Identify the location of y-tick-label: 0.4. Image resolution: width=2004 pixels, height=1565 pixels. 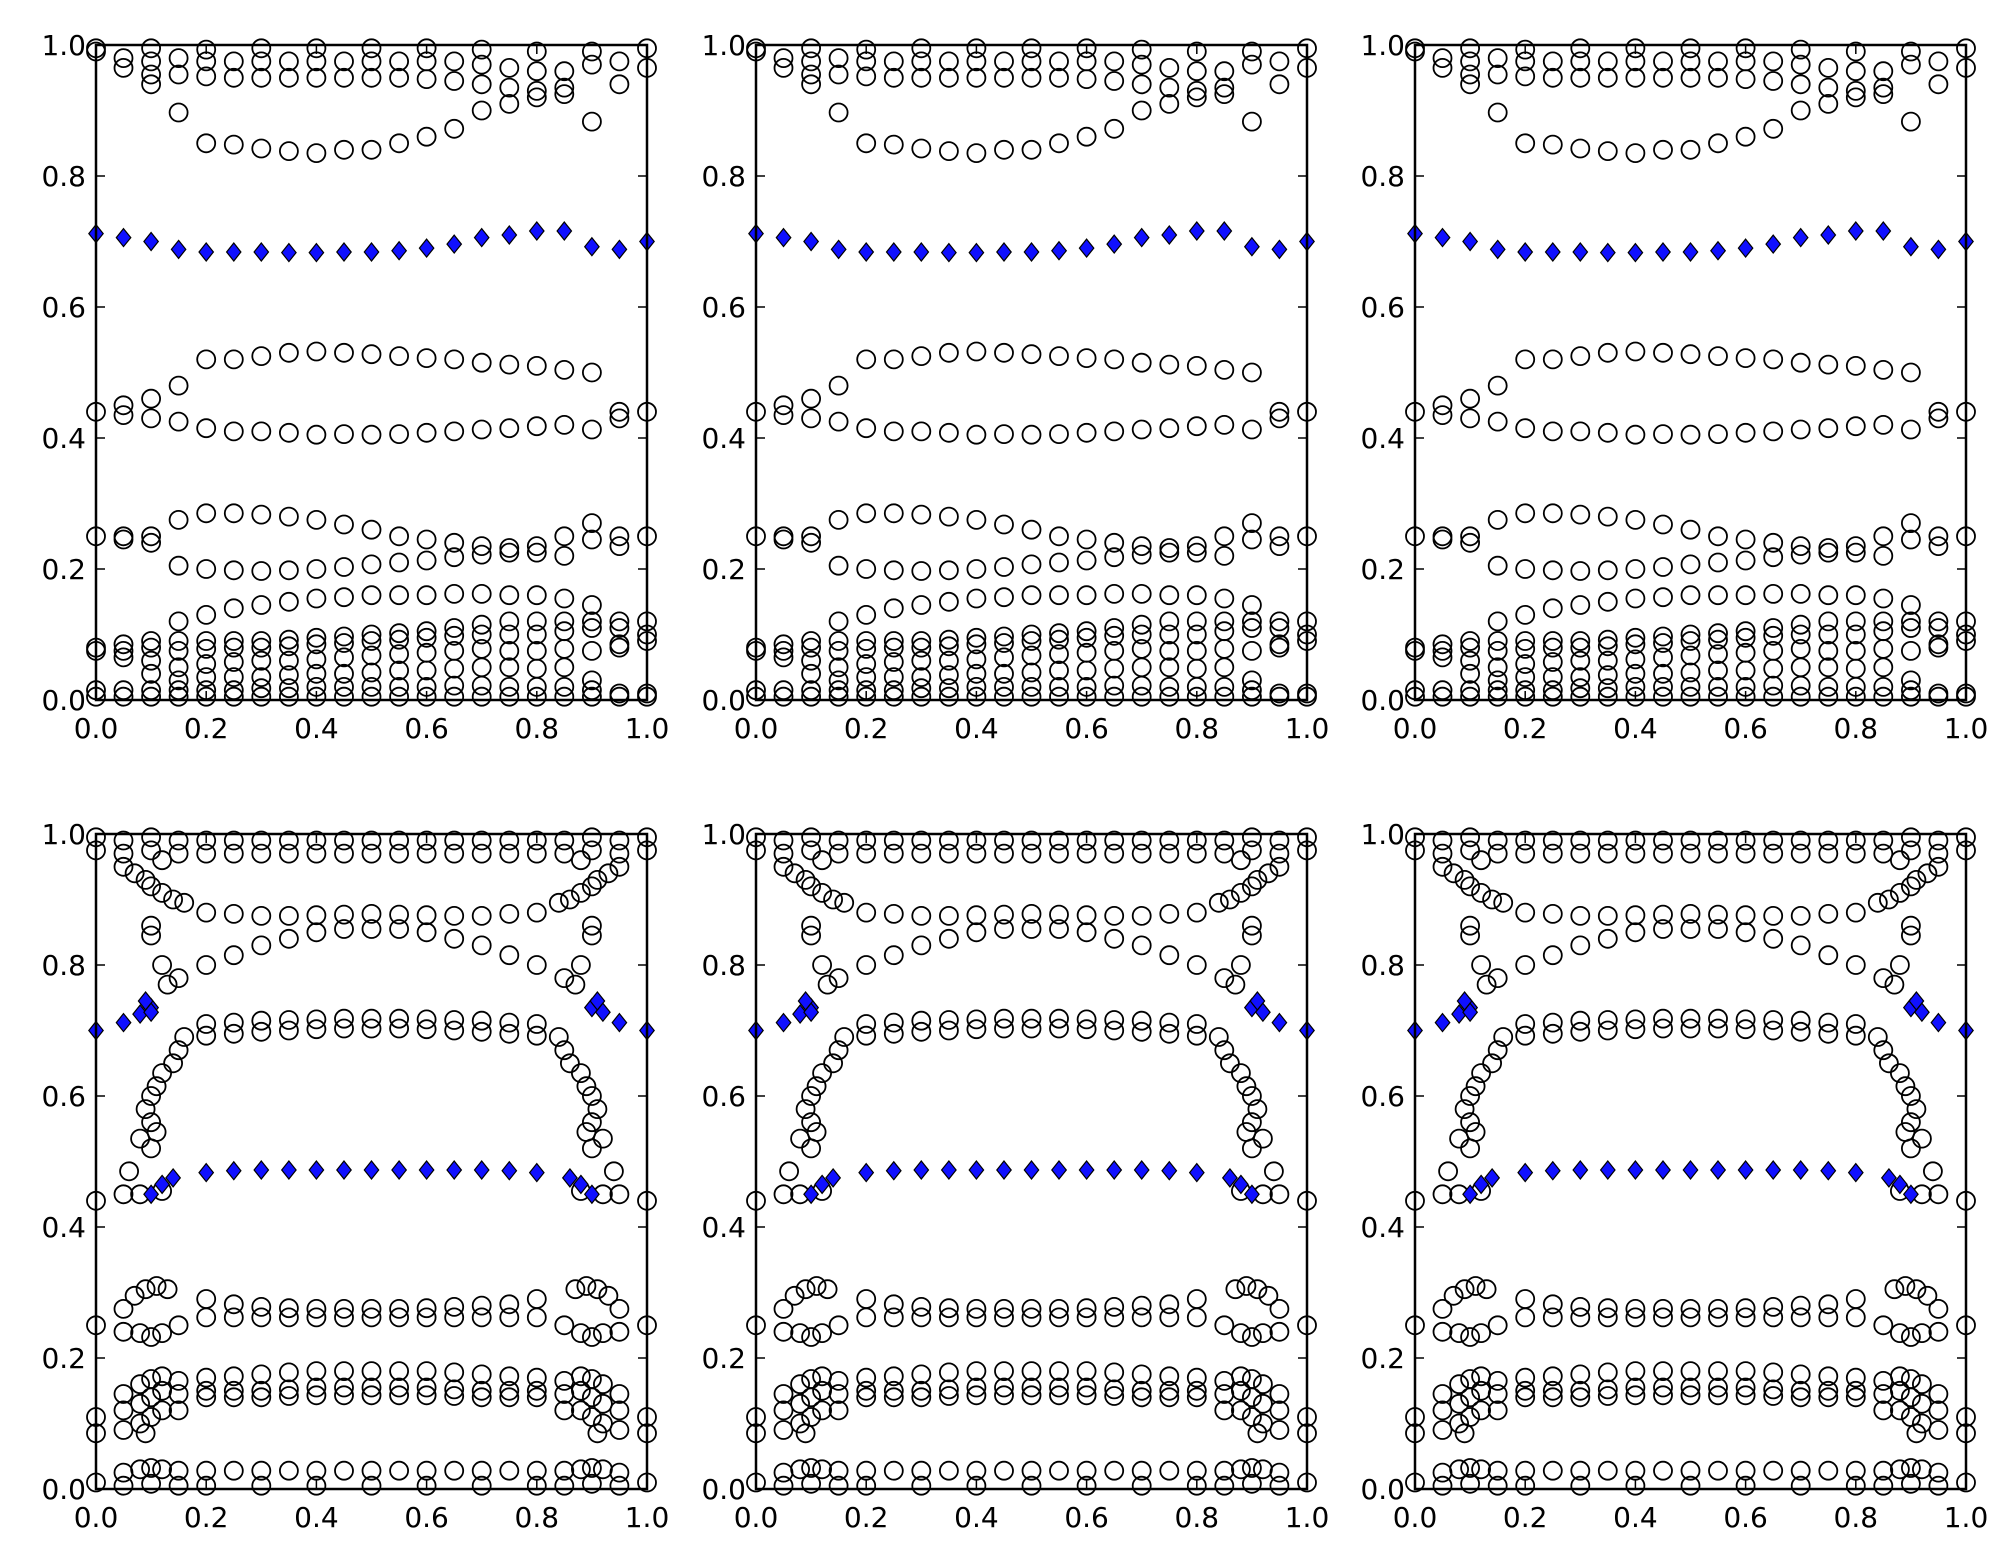
(1382, 438).